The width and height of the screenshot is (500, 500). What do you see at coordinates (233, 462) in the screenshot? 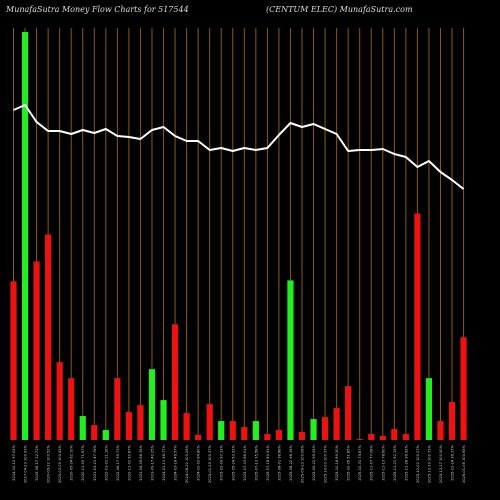
I see `x-tick-label: 2025-05-24 53.92%` at bounding box center [233, 462].